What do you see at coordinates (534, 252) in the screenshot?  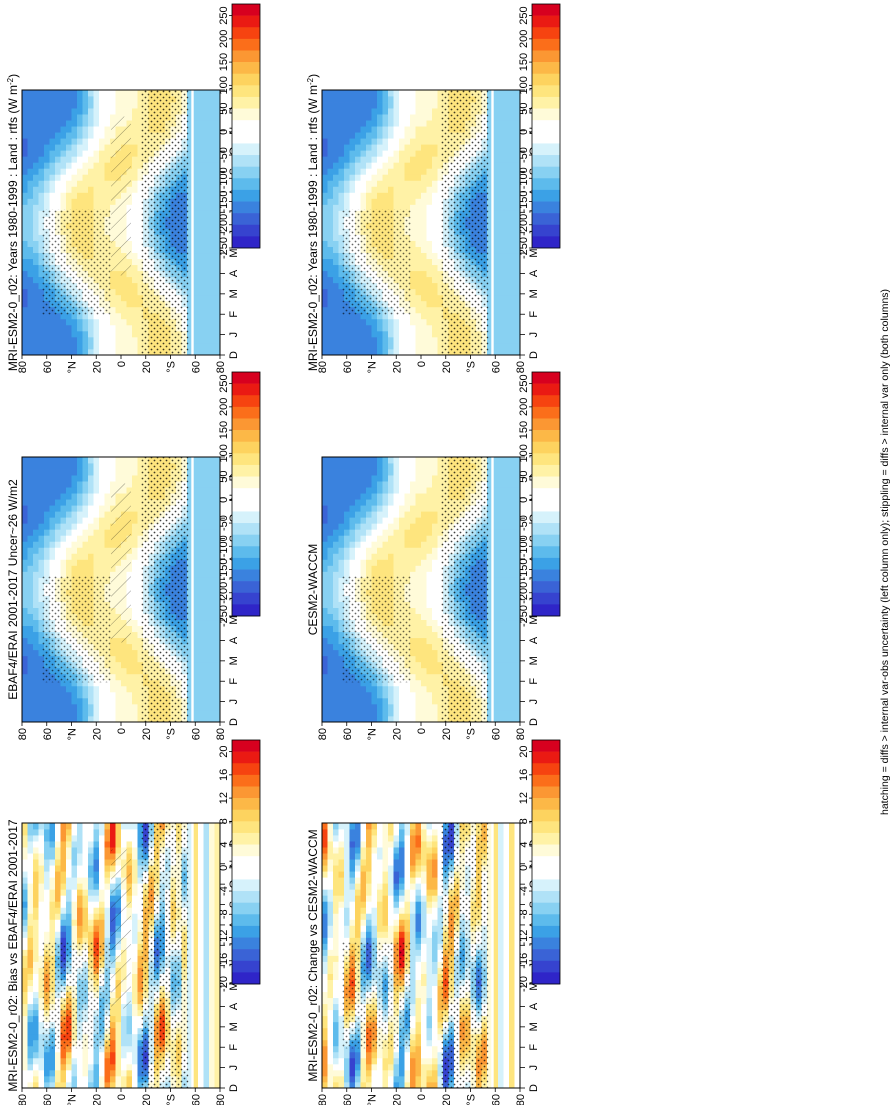 I see `x-tick-label: M` at bounding box center [534, 252].